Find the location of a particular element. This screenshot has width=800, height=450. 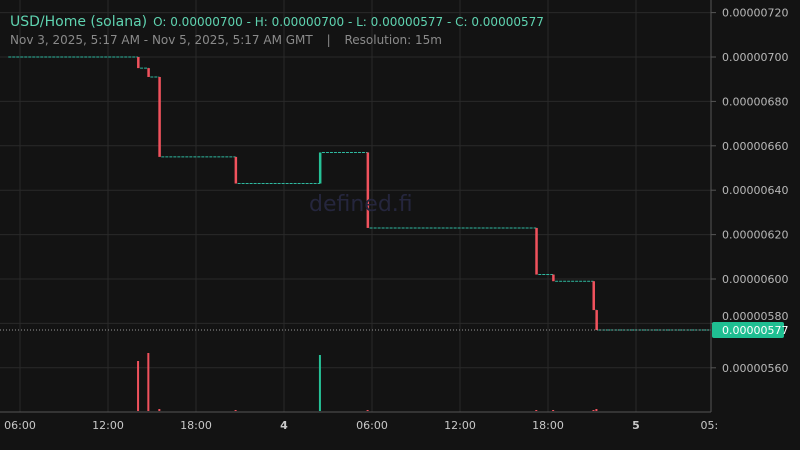

y-tick-label: 0.00000600 is located at coordinates (755, 279).